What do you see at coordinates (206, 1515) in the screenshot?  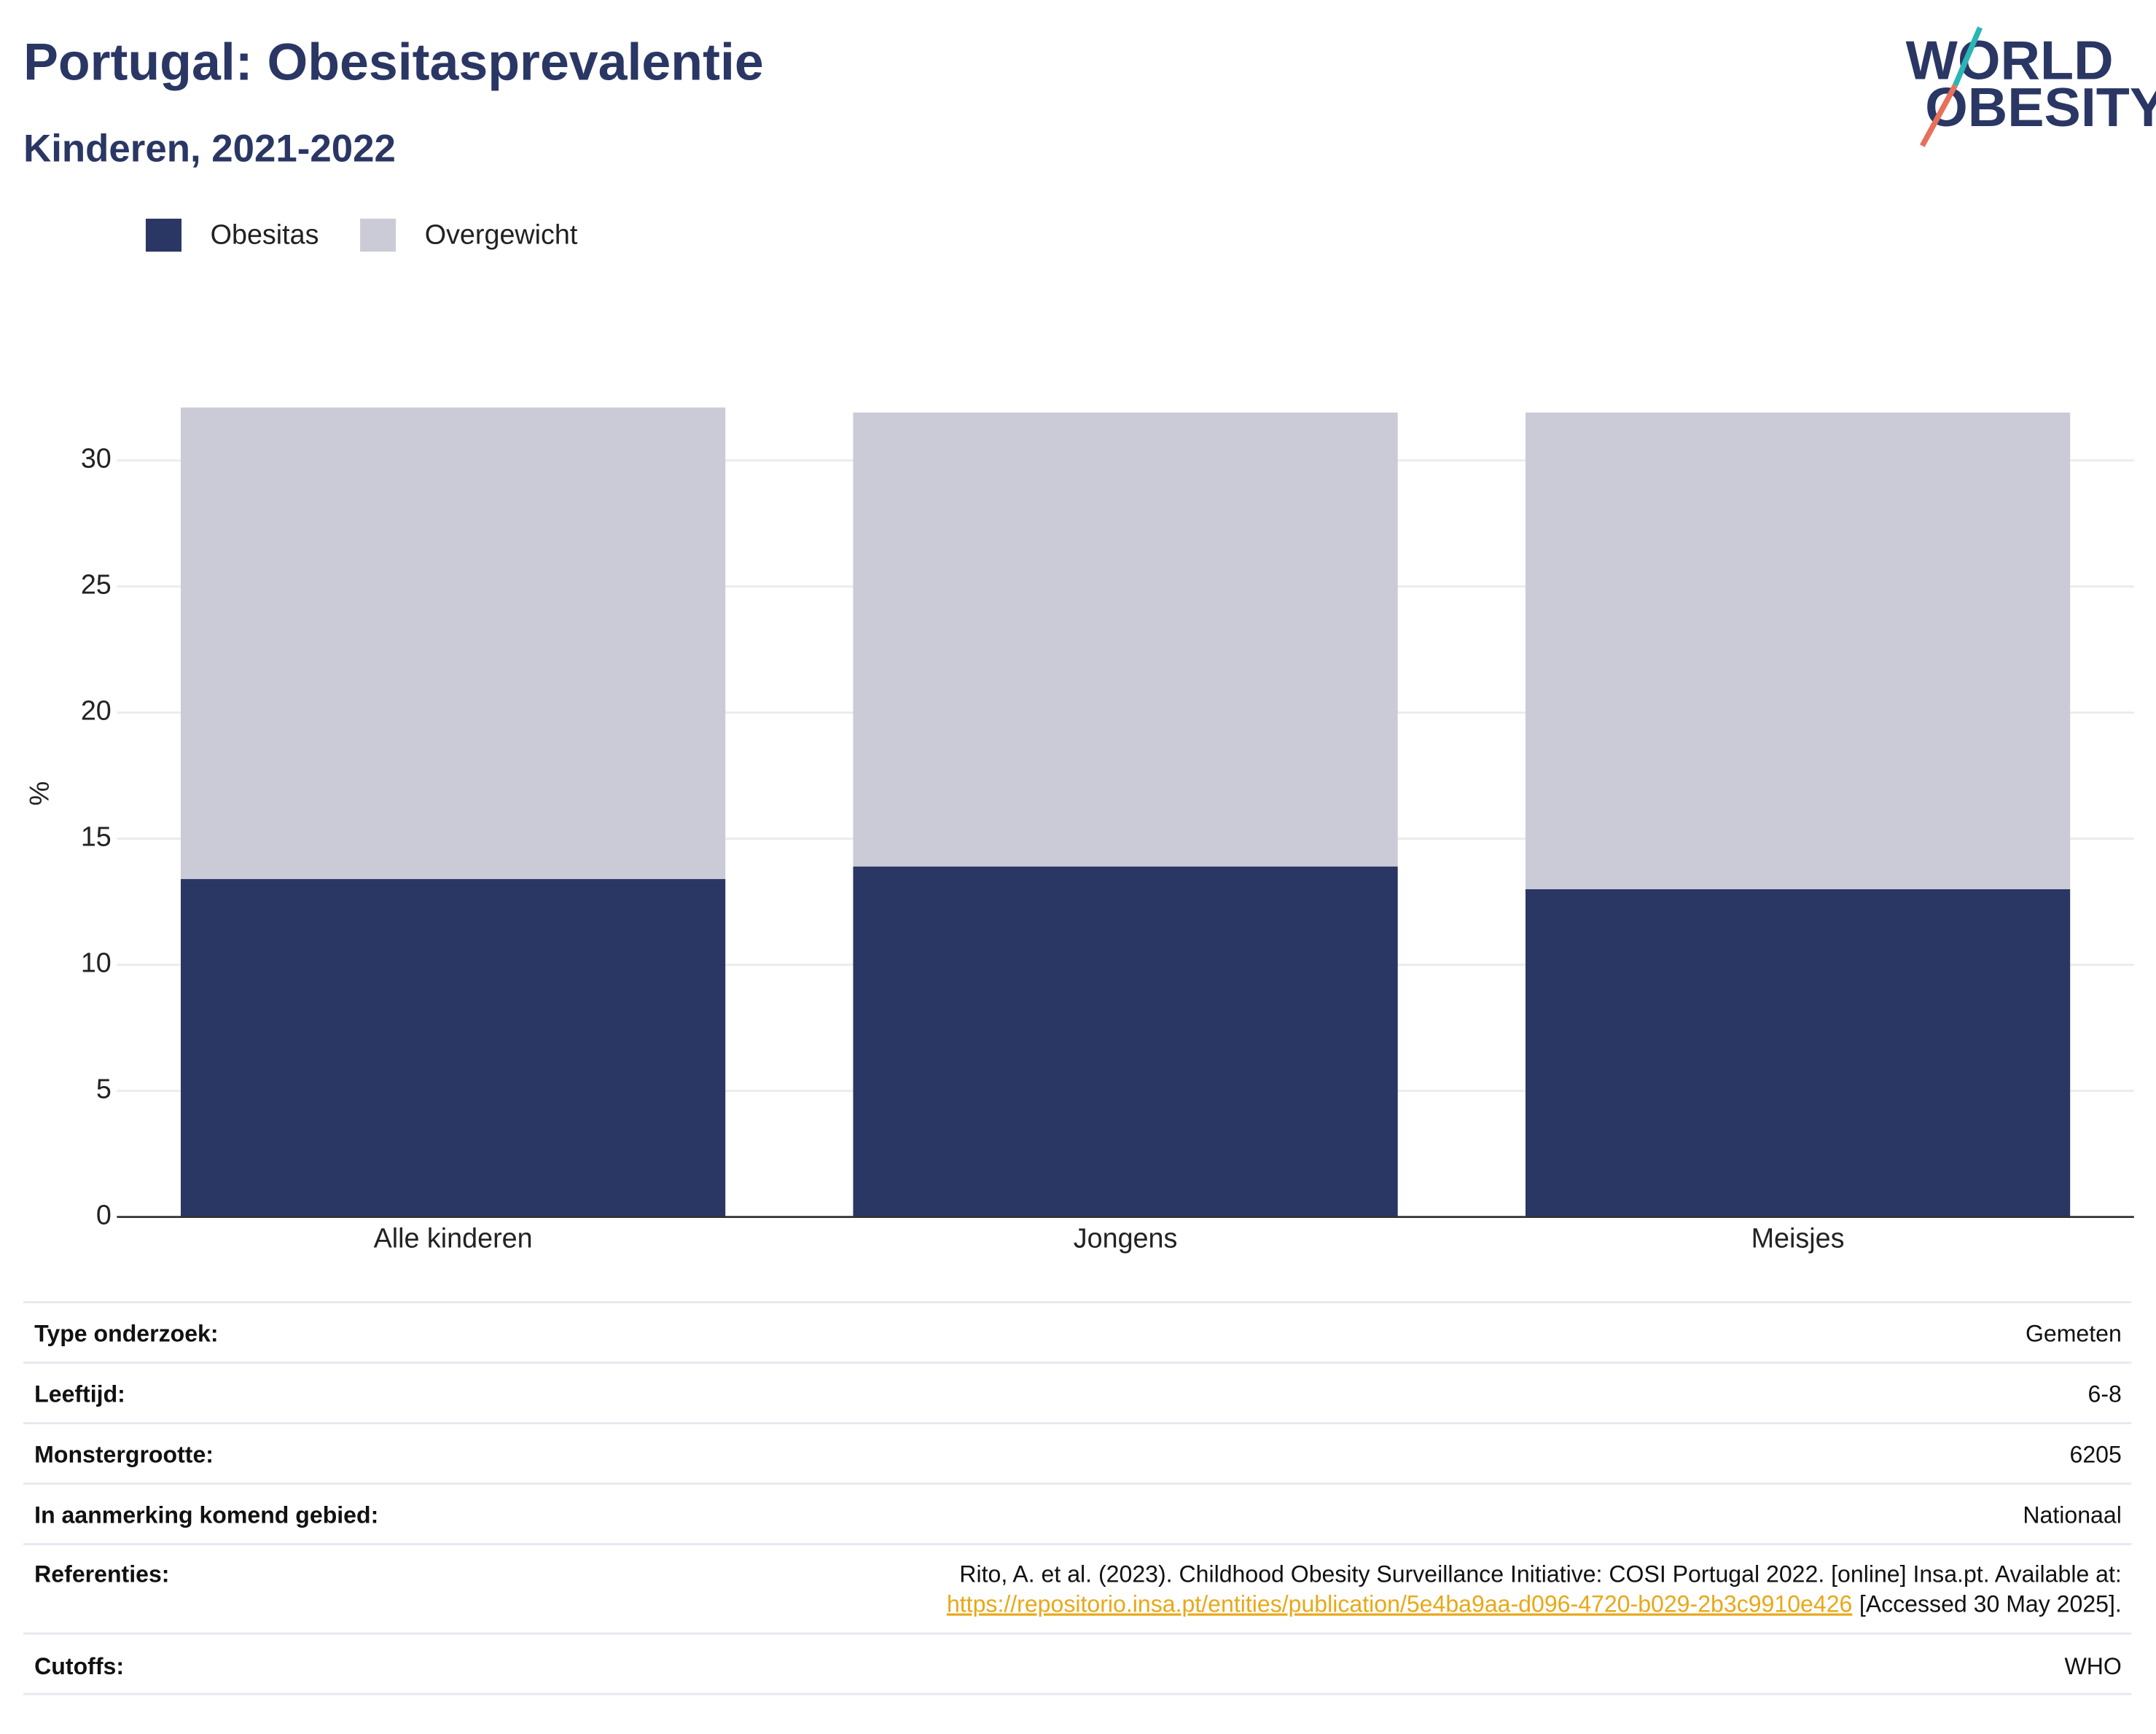 I see `row-label: In aanmerking komend gebied:` at bounding box center [206, 1515].